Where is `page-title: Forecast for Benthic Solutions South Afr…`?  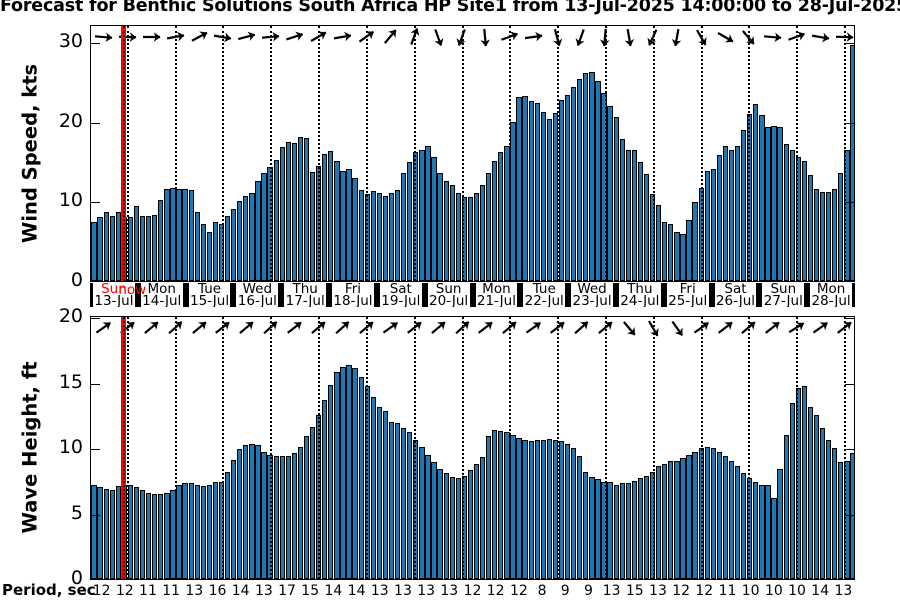 page-title: Forecast for Benthic Solutions South Afr… is located at coordinates (450, 8).